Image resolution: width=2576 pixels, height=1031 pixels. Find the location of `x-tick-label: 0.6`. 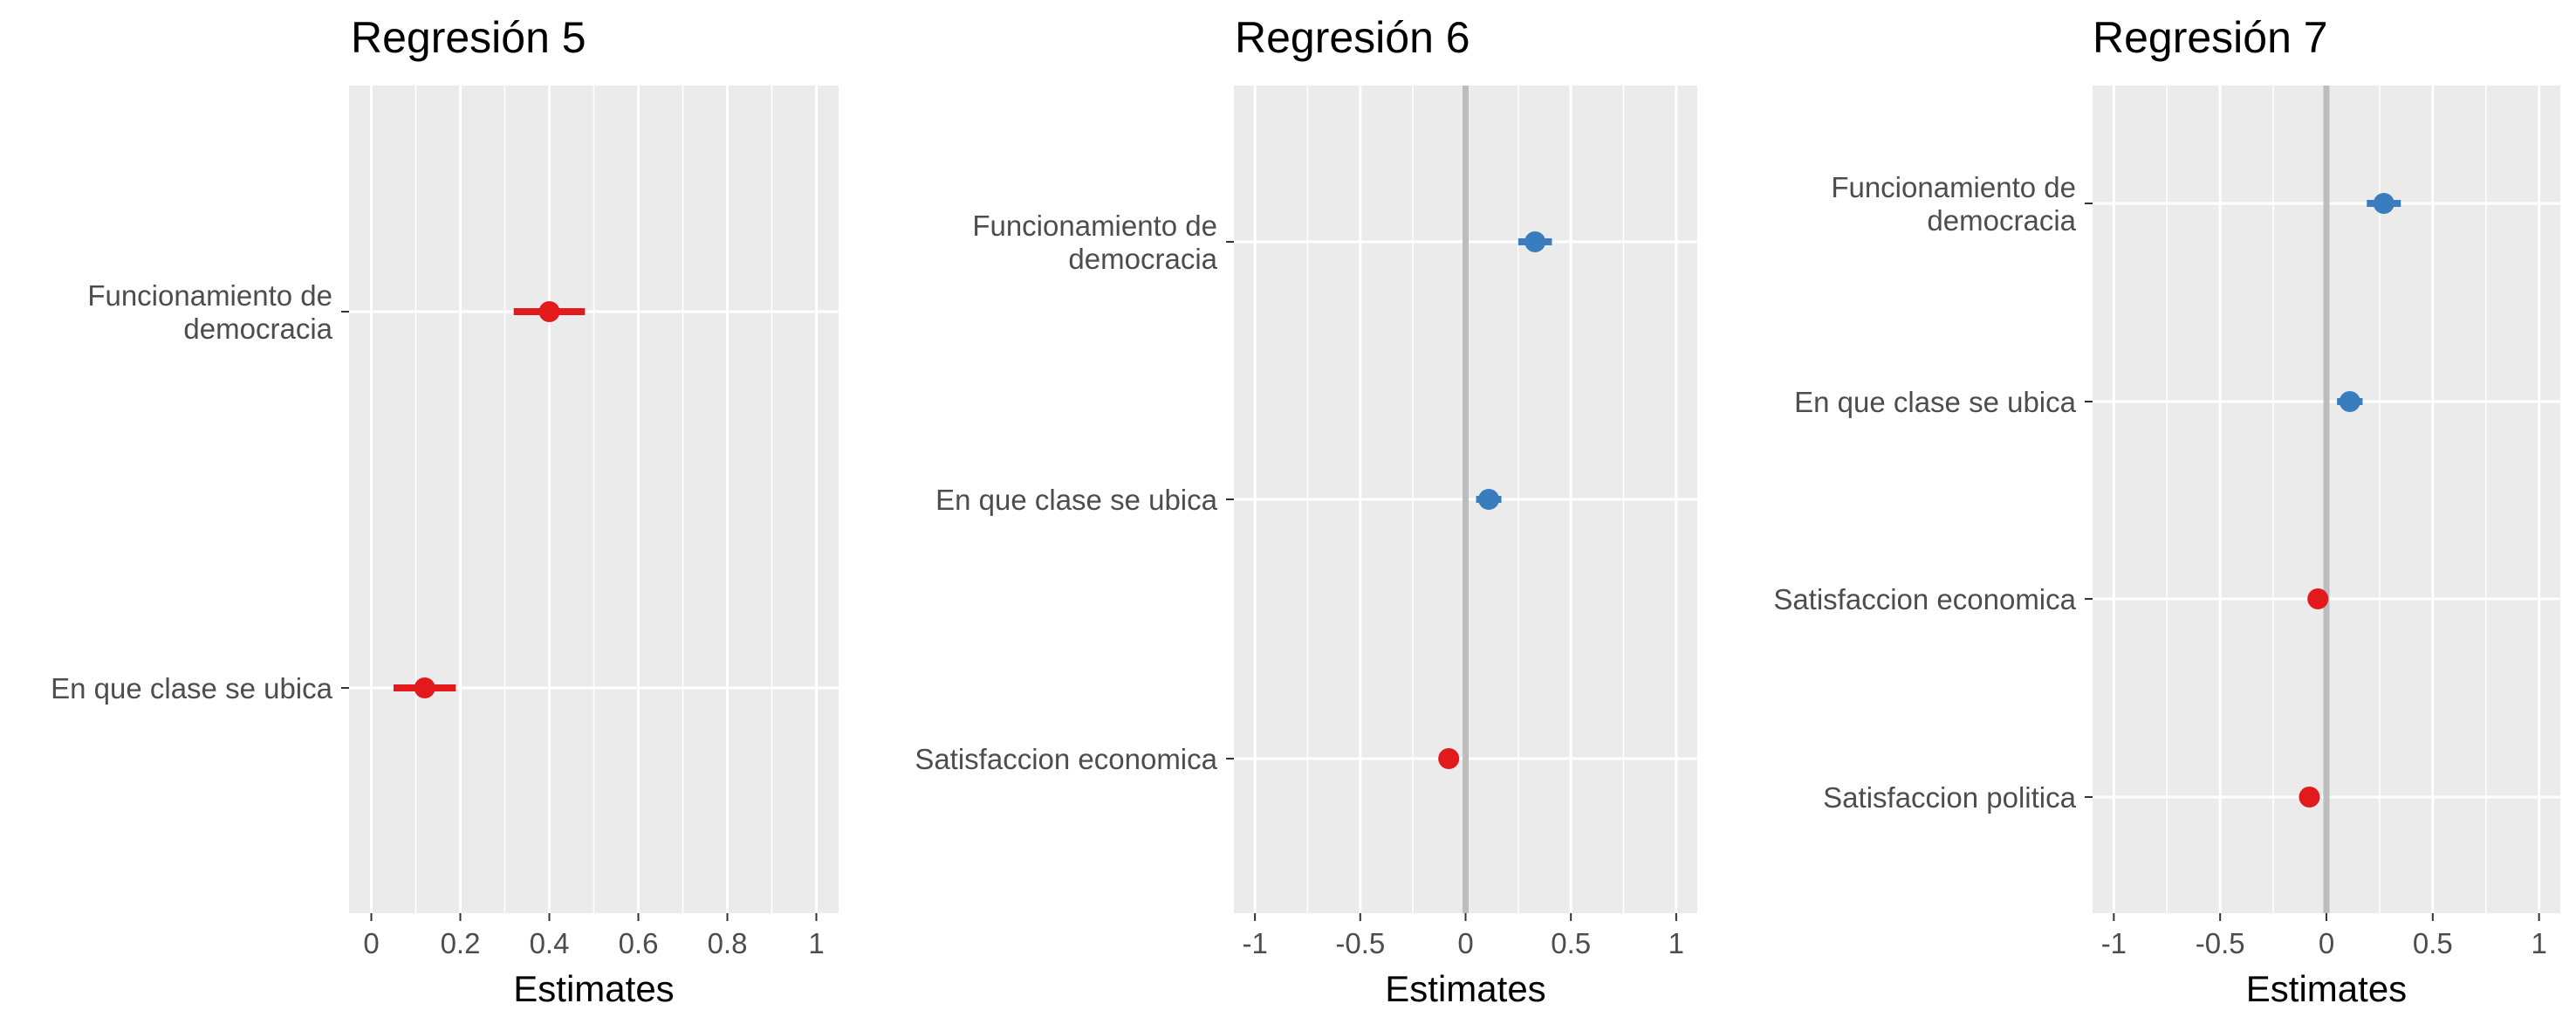

x-tick-label: 0.6 is located at coordinates (639, 943).